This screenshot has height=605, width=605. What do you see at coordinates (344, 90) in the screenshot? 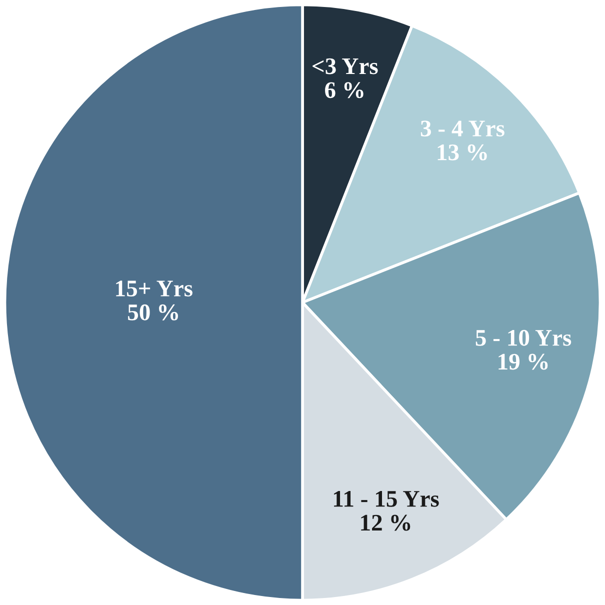
I see `data-label: 6 %` at bounding box center [344, 90].